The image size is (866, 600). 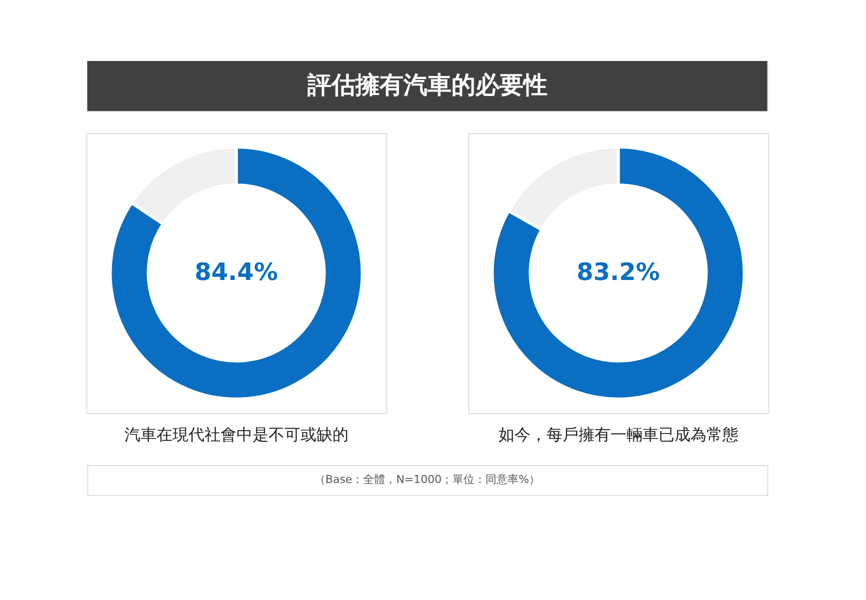 I want to click on text: 如今，每戶擁有一輛車已成為常態, so click(x=618, y=434).